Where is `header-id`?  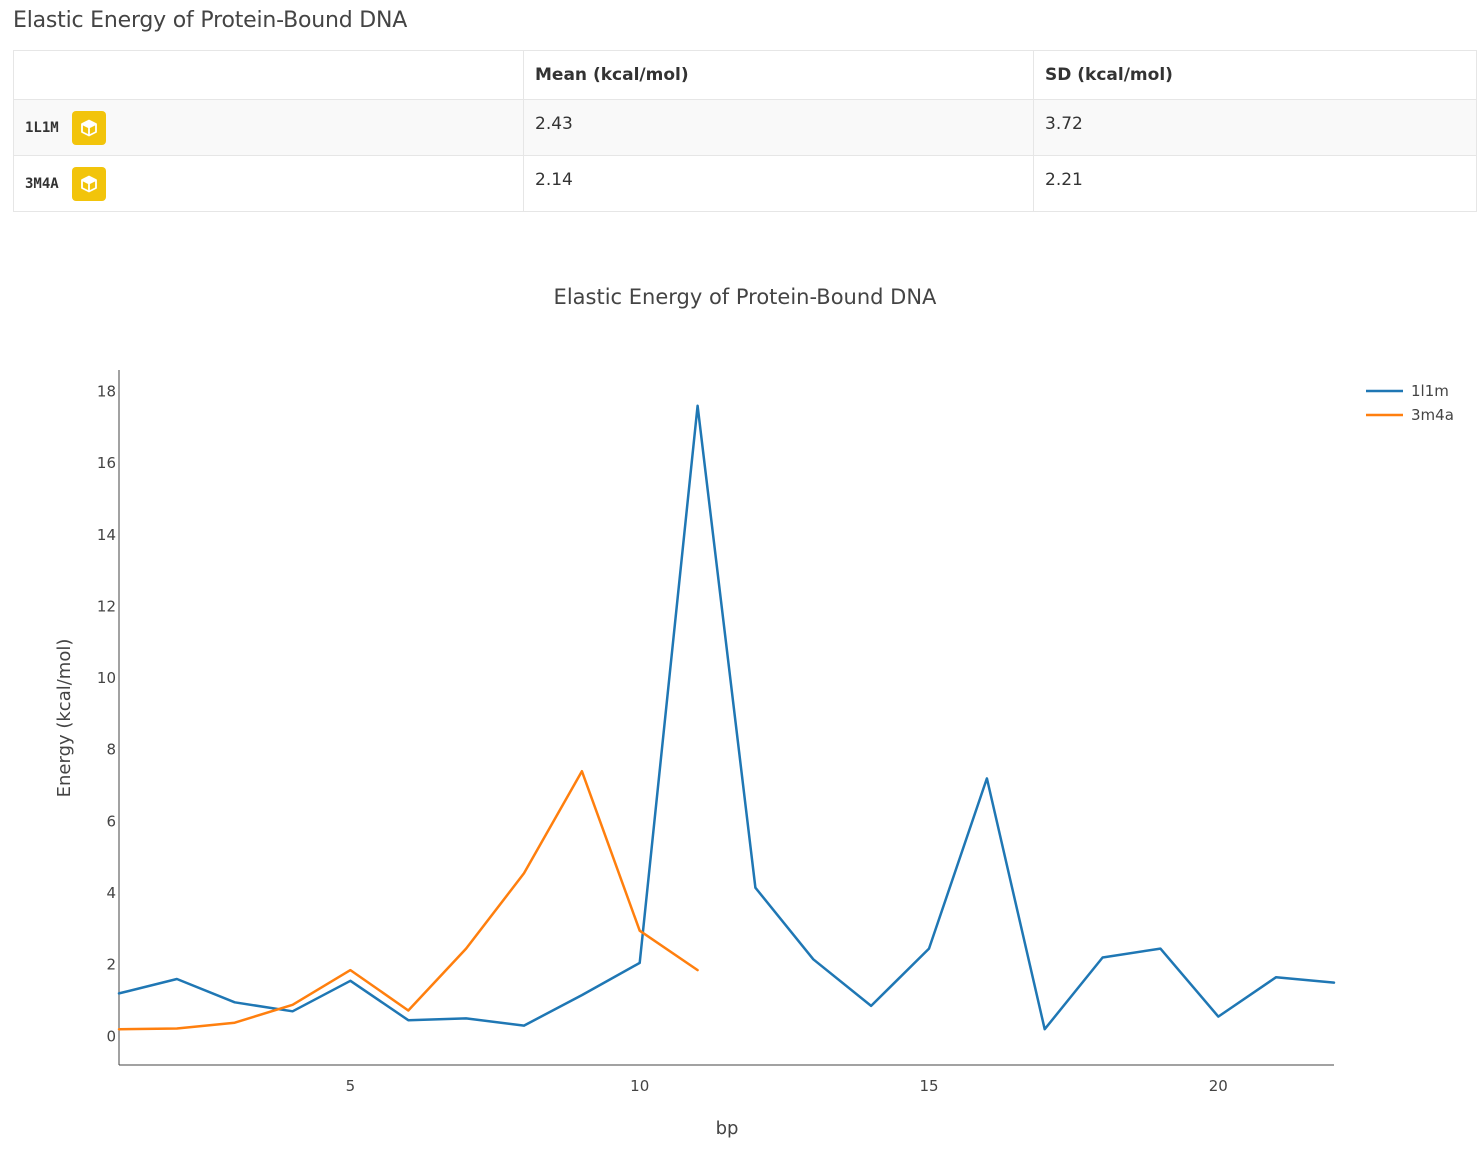 header-id is located at coordinates (268, 75).